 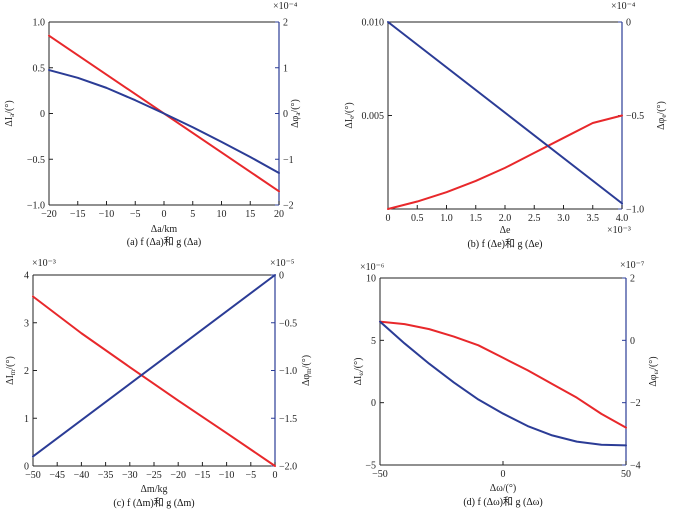 What do you see at coordinates (373, 116) in the screenshot?
I see `y-left-tick-label: 0.005` at bounding box center [373, 116].